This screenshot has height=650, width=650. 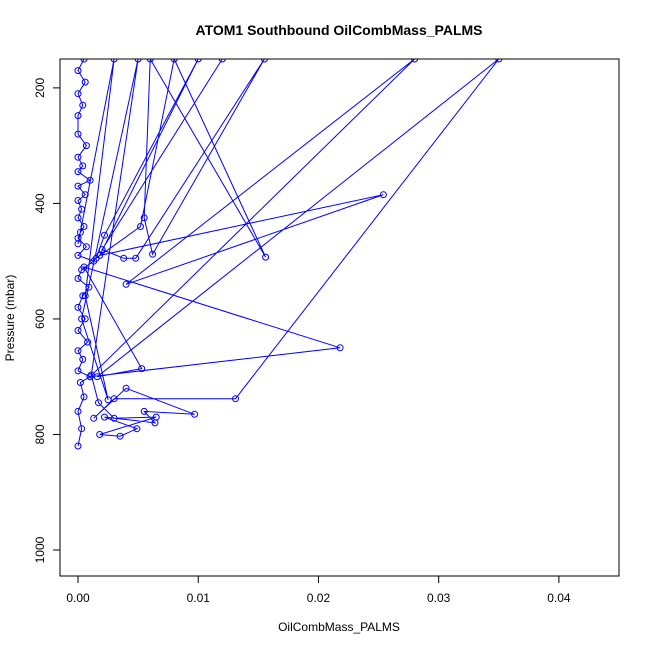 I want to click on y-tick-label: 400, so click(x=40, y=203).